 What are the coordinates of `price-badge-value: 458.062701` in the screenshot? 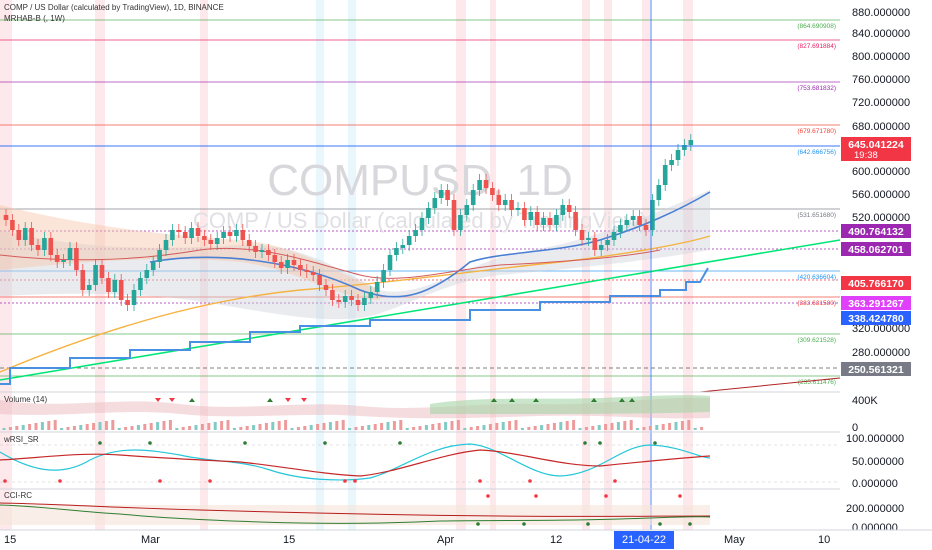 It's located at (876, 250).